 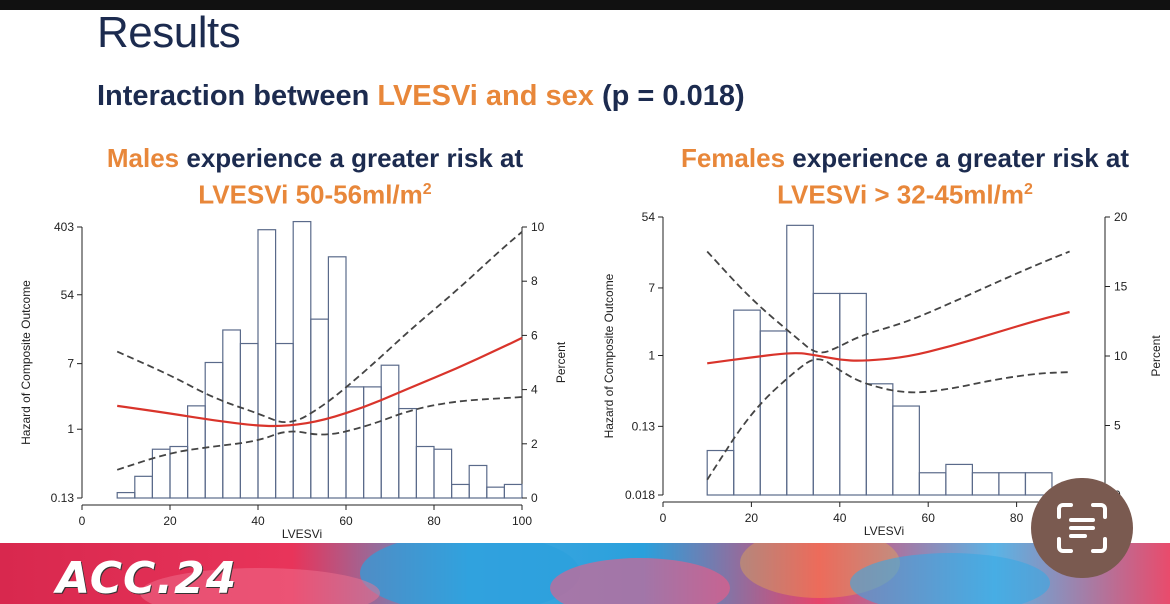 I want to click on y2-tick-label: 6, so click(x=534, y=335).